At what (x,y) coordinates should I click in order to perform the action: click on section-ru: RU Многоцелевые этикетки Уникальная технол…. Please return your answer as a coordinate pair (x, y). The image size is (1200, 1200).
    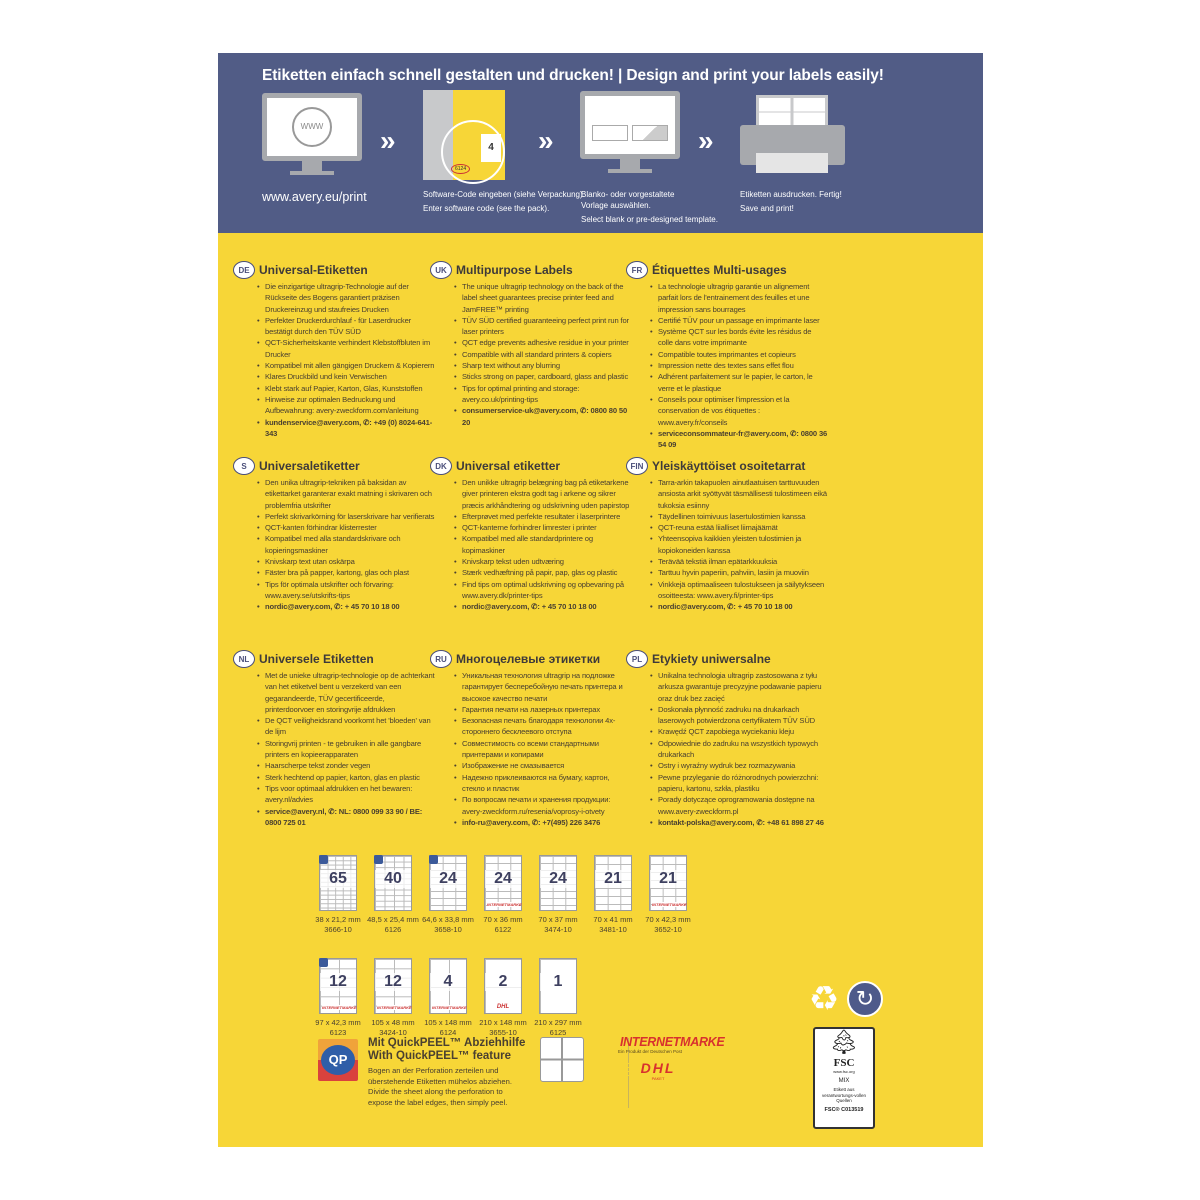
    Looking at the image, I should click on (531, 739).